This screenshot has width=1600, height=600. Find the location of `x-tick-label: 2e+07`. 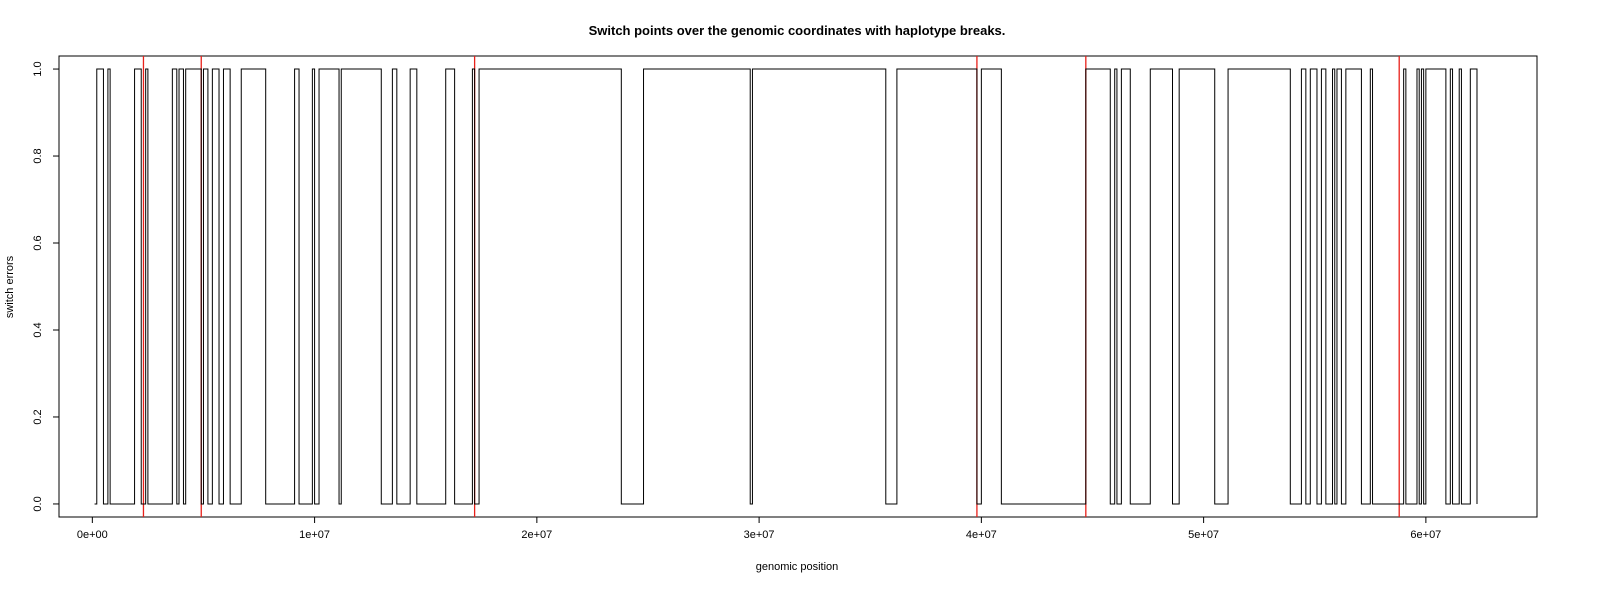

x-tick-label: 2e+07 is located at coordinates (536, 535).